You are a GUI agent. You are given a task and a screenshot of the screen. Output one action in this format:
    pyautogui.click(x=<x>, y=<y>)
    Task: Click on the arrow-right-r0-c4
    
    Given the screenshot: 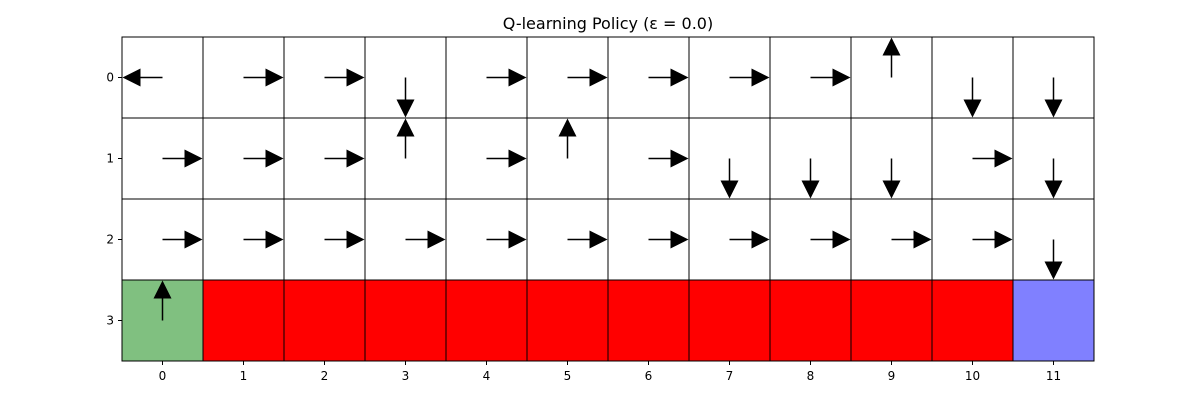 What is the action you would take?
    pyautogui.click(x=506, y=77)
    